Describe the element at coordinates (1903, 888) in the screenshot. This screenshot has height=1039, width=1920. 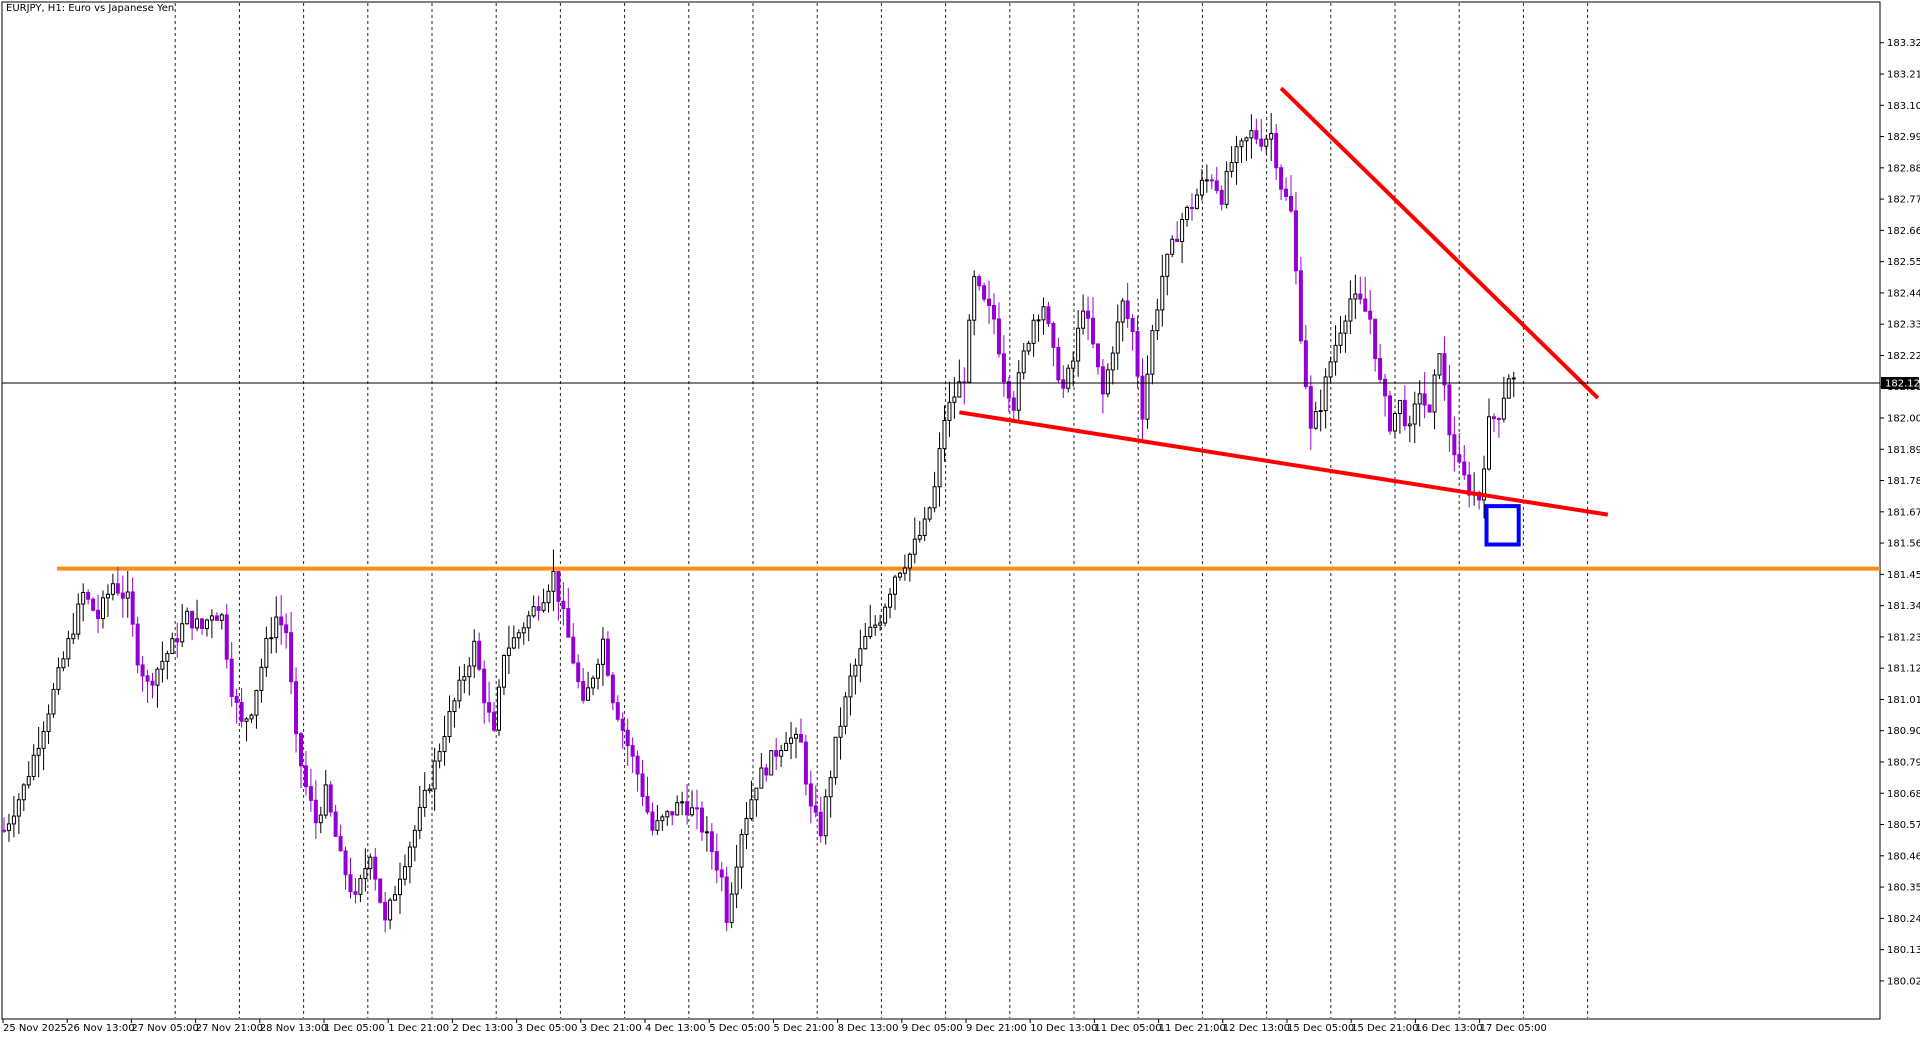
I see `y-tick-label: 180.350` at that location.